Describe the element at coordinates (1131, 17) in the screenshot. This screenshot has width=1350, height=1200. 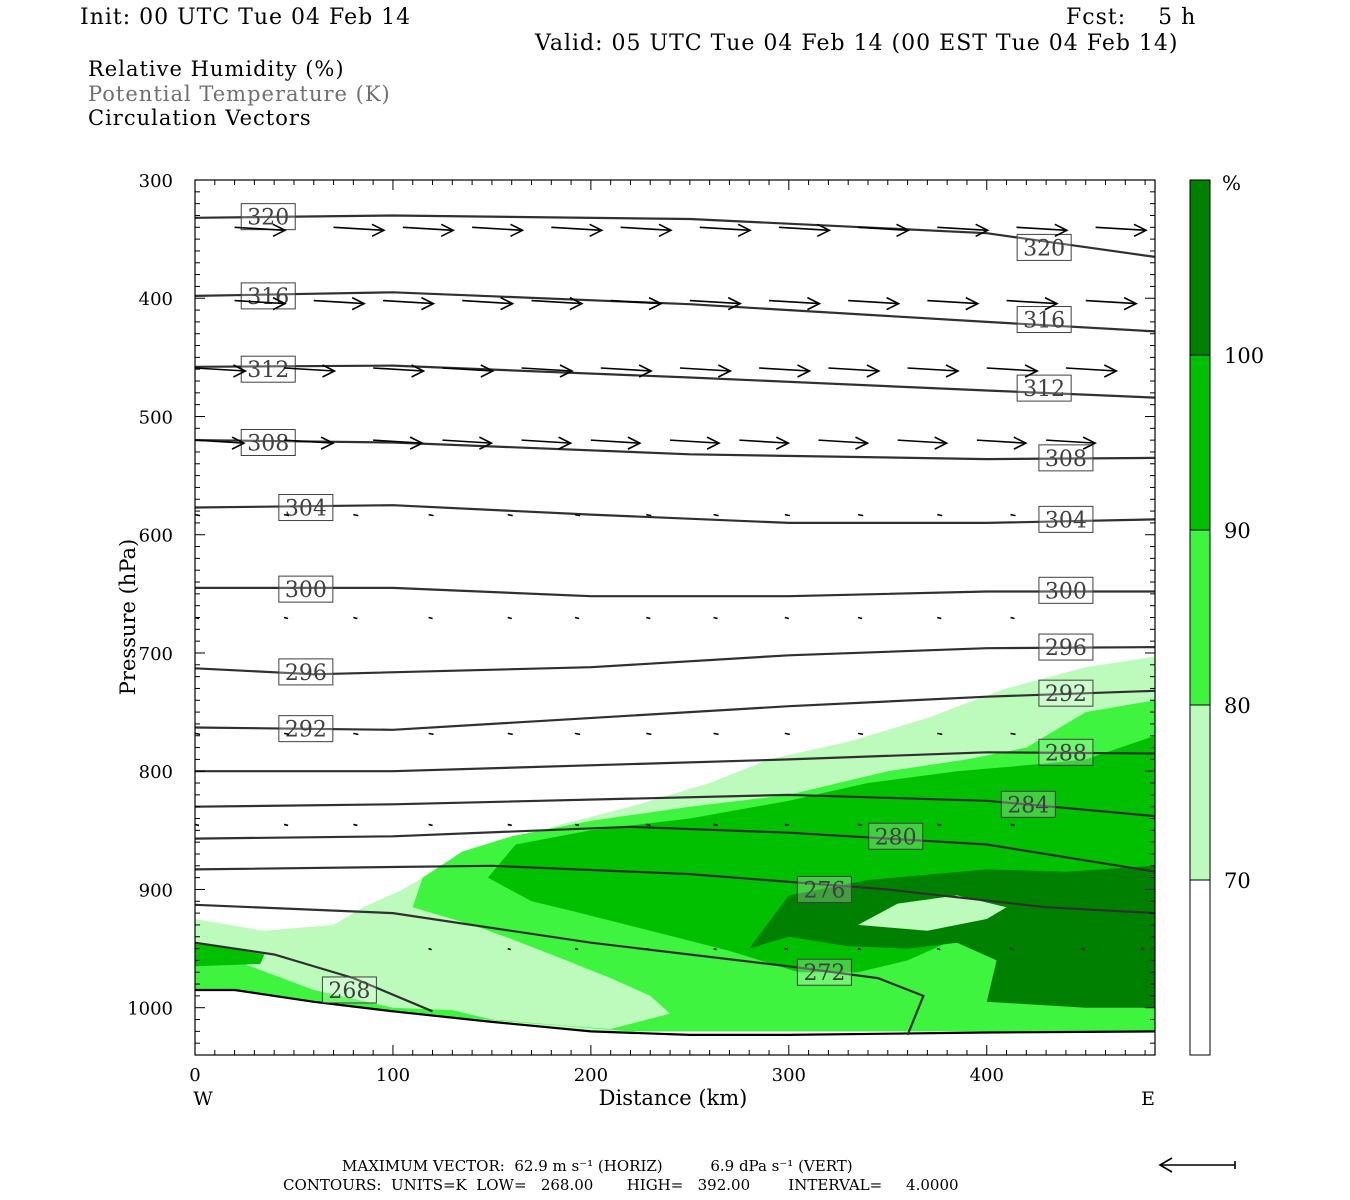
I see `forecast-hour: Fcst: 5 h` at that location.